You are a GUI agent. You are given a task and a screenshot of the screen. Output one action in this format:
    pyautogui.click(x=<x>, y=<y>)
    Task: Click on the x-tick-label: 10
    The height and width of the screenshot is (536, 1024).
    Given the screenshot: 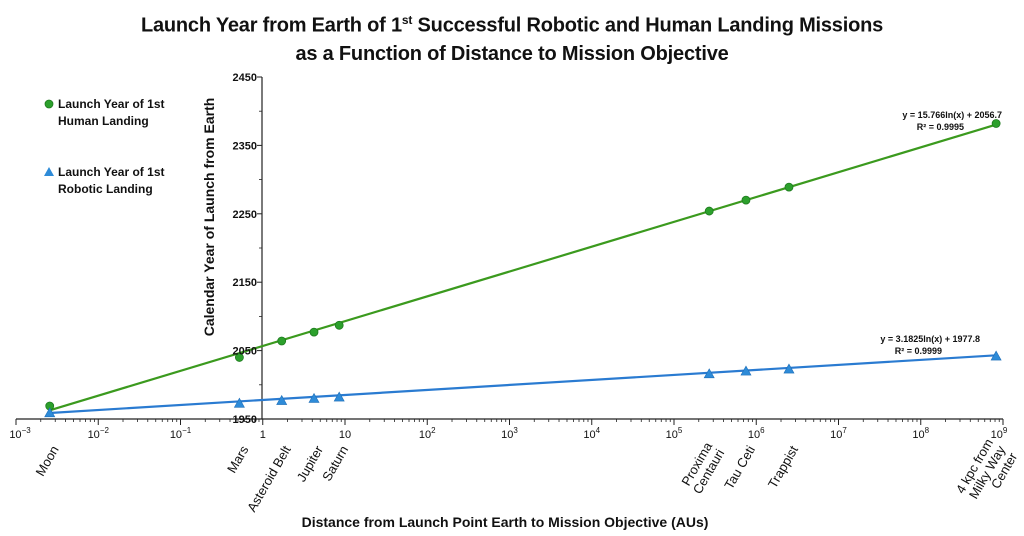 What is the action you would take?
    pyautogui.click(x=345, y=435)
    